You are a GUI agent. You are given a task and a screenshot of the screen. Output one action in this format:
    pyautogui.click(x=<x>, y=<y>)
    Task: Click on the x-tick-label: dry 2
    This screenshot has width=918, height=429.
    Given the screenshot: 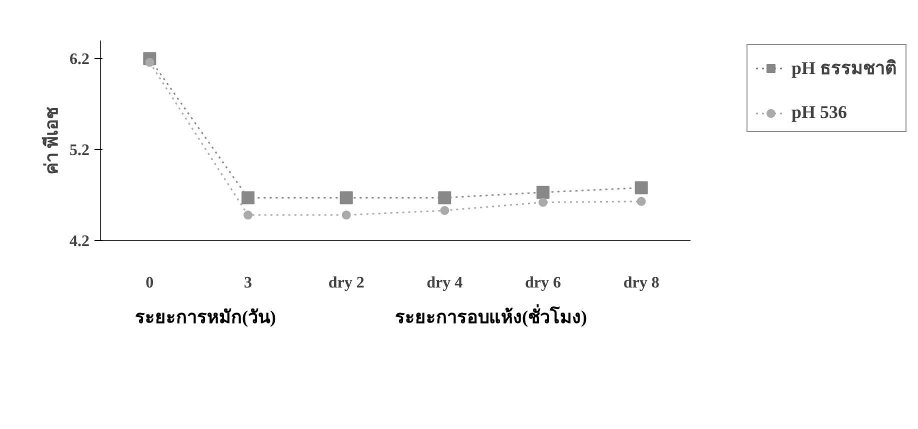 What is the action you would take?
    pyautogui.click(x=346, y=283)
    